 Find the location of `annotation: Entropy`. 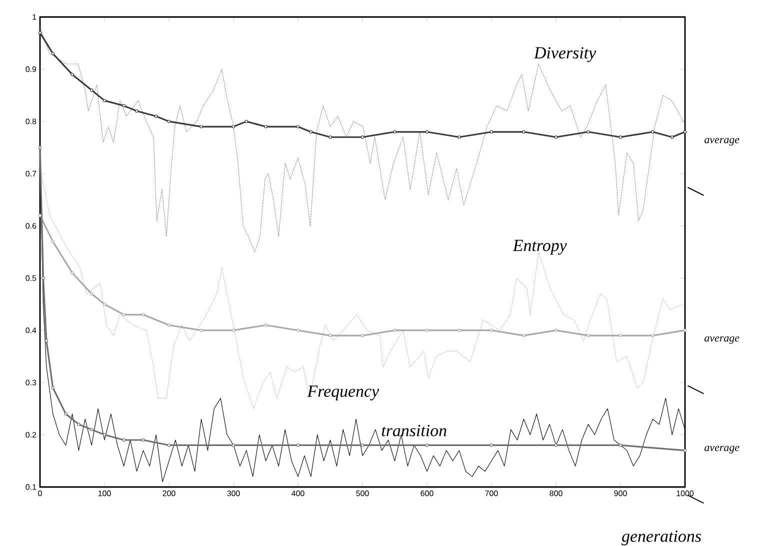

annotation: Entropy is located at coordinates (539, 247).